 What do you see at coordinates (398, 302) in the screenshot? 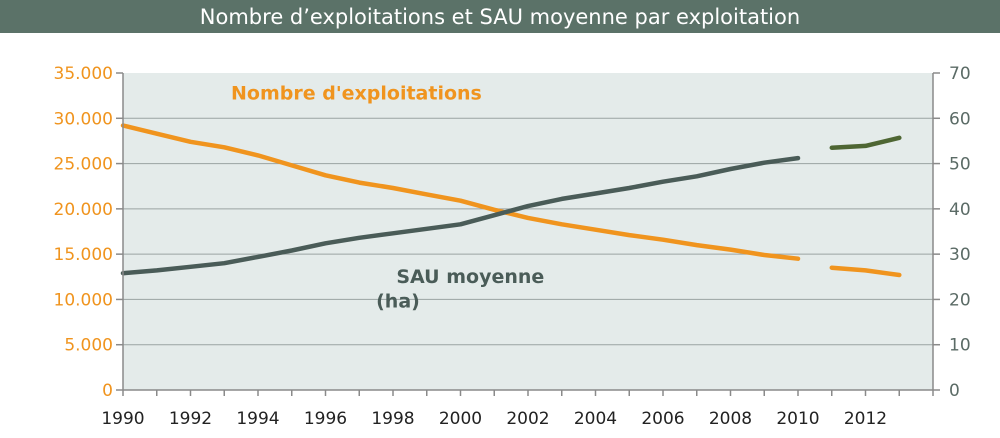
I see `series-annotation-2: (ha)` at bounding box center [398, 302].